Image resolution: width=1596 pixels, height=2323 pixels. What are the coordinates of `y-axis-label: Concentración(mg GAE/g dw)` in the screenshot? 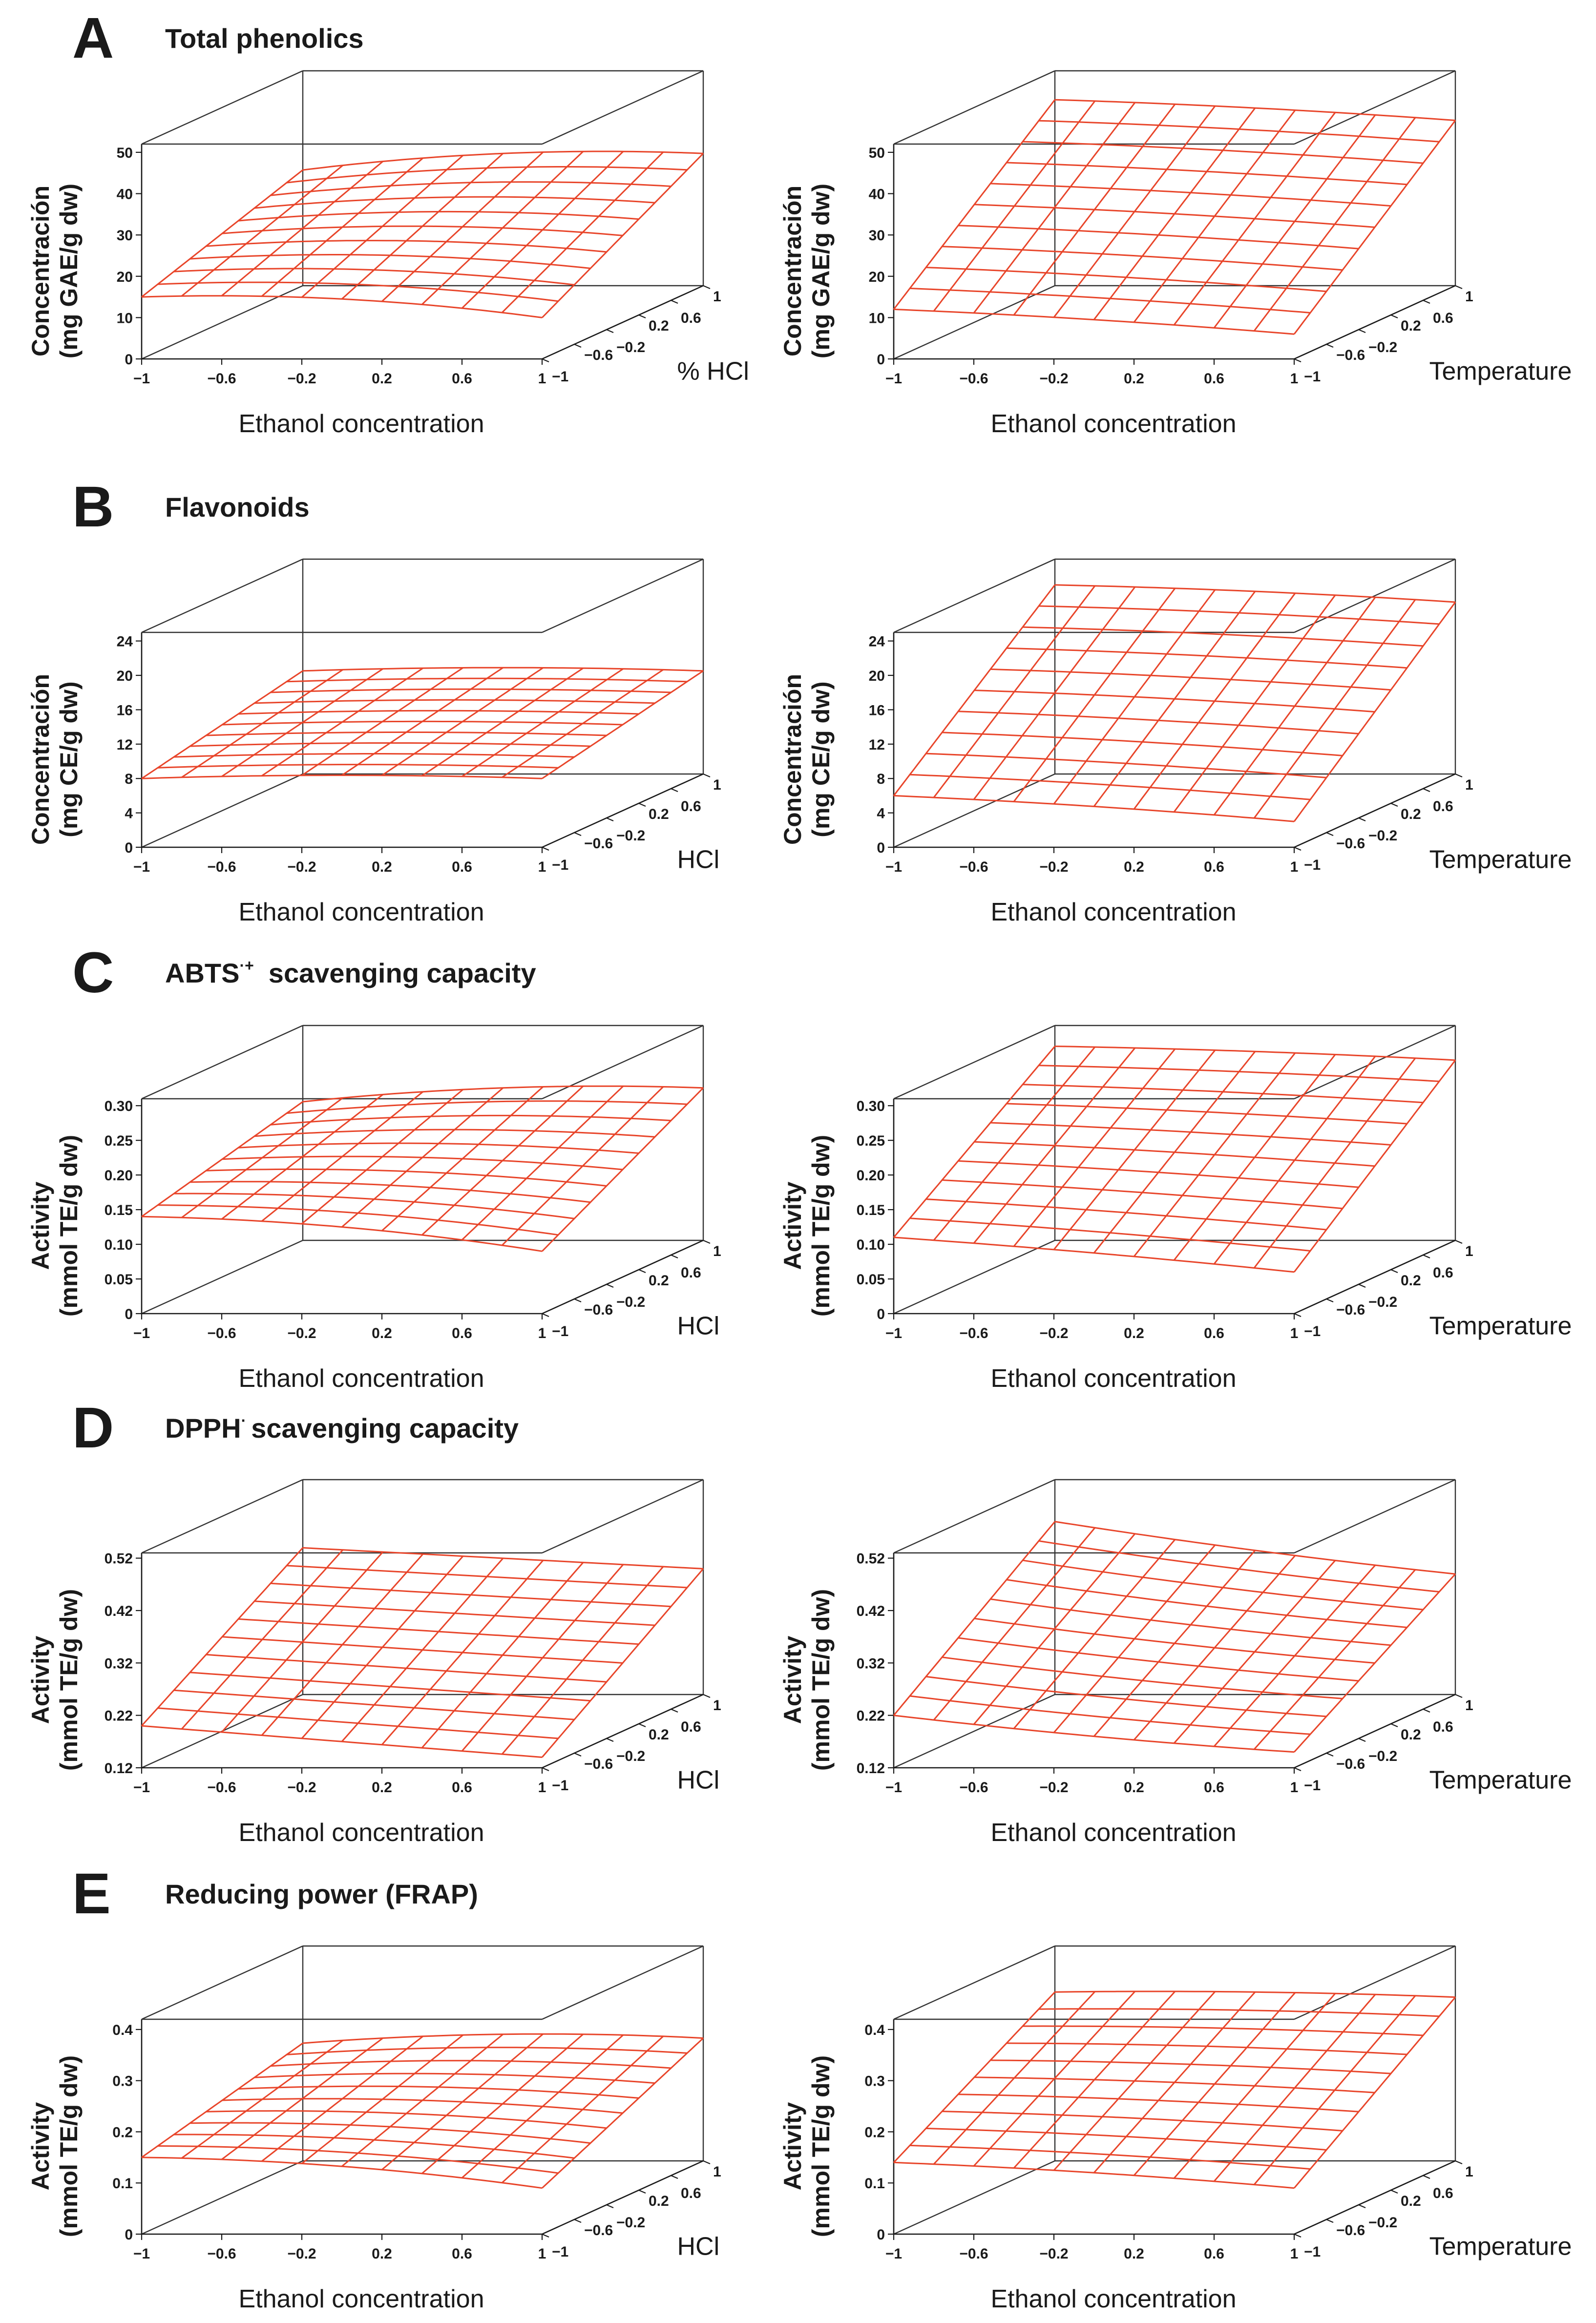 It's located at (55, 271).